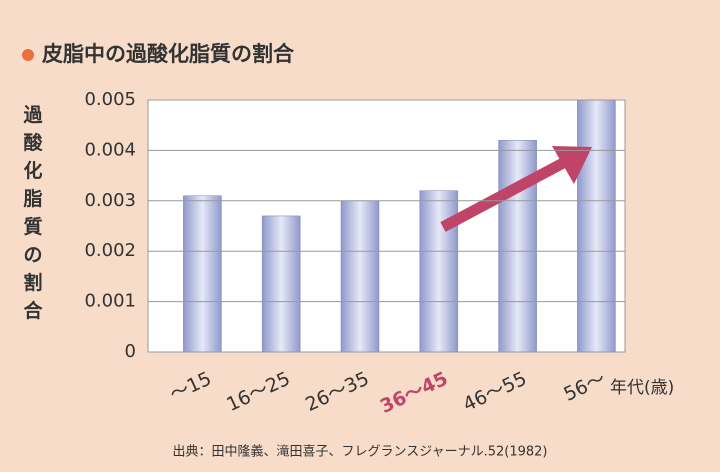  Describe the element at coordinates (584, 387) in the screenshot. I see `x-tick-label: 56〜` at that location.